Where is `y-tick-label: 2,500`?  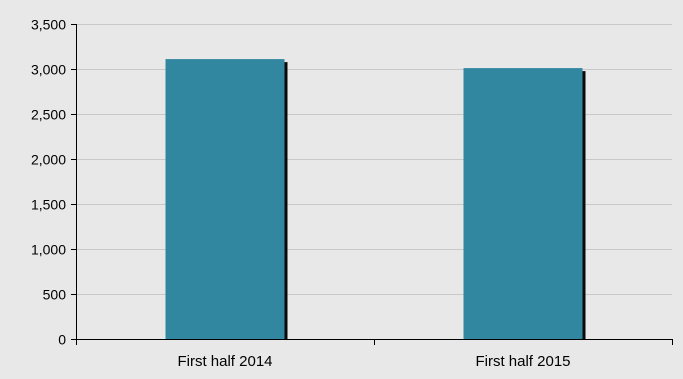
y-tick-label: 2,500 is located at coordinates (48, 115).